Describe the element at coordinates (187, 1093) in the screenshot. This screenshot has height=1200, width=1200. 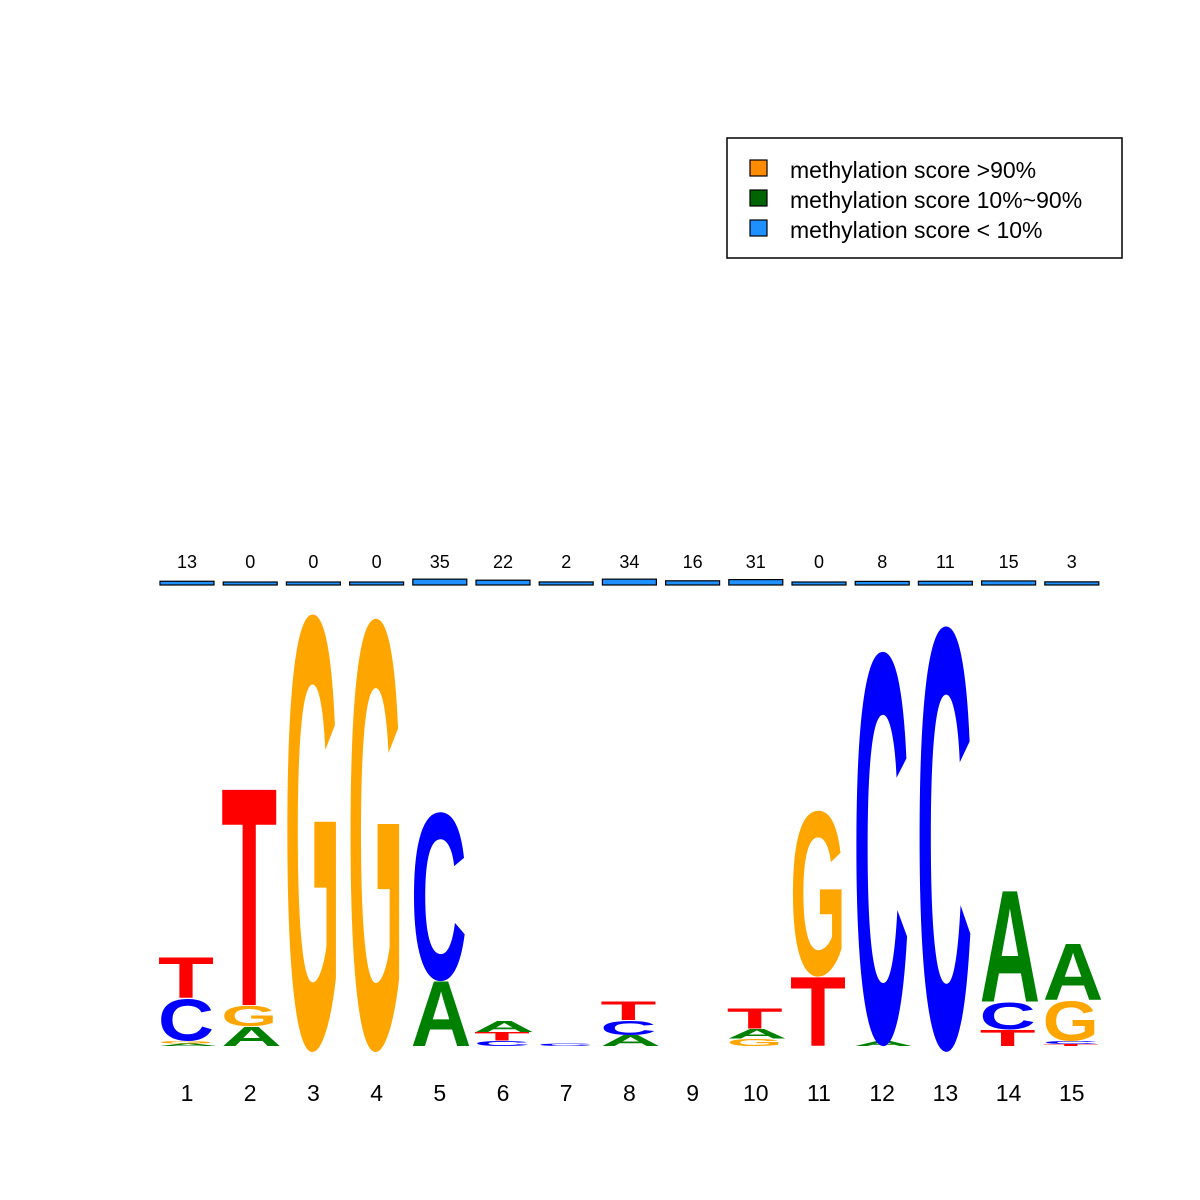
I see `position-label-1: 1` at that location.